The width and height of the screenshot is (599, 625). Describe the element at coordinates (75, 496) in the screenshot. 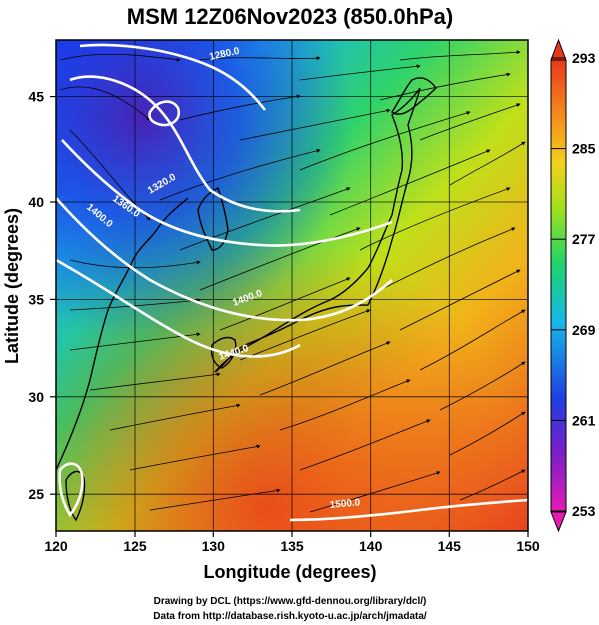

I see `taiwan-coastline` at that location.